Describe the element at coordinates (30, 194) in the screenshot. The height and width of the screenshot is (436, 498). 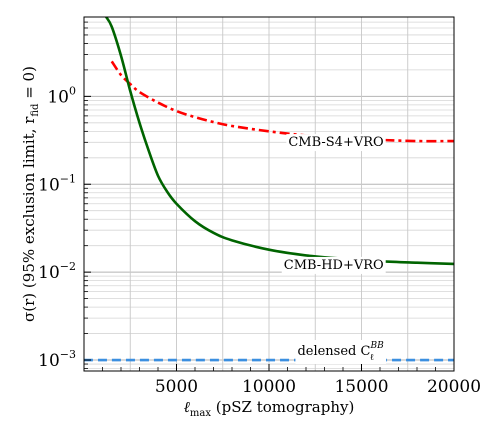
I see `y-axis-label: σ(r) (95% exclusion limit, rfid = 0)` at that location.